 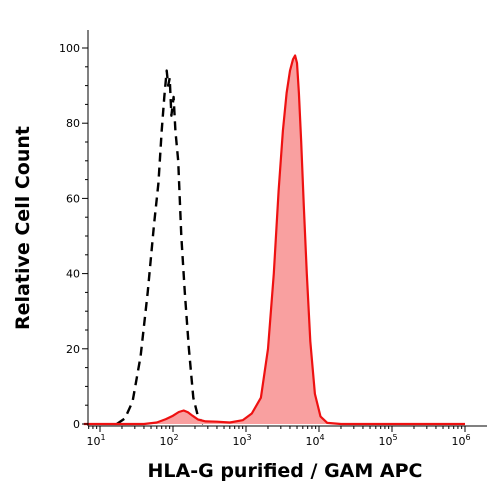 What do you see at coordinates (95, 440) in the screenshot?
I see `x-tick-label: 10¹` at bounding box center [95, 440].